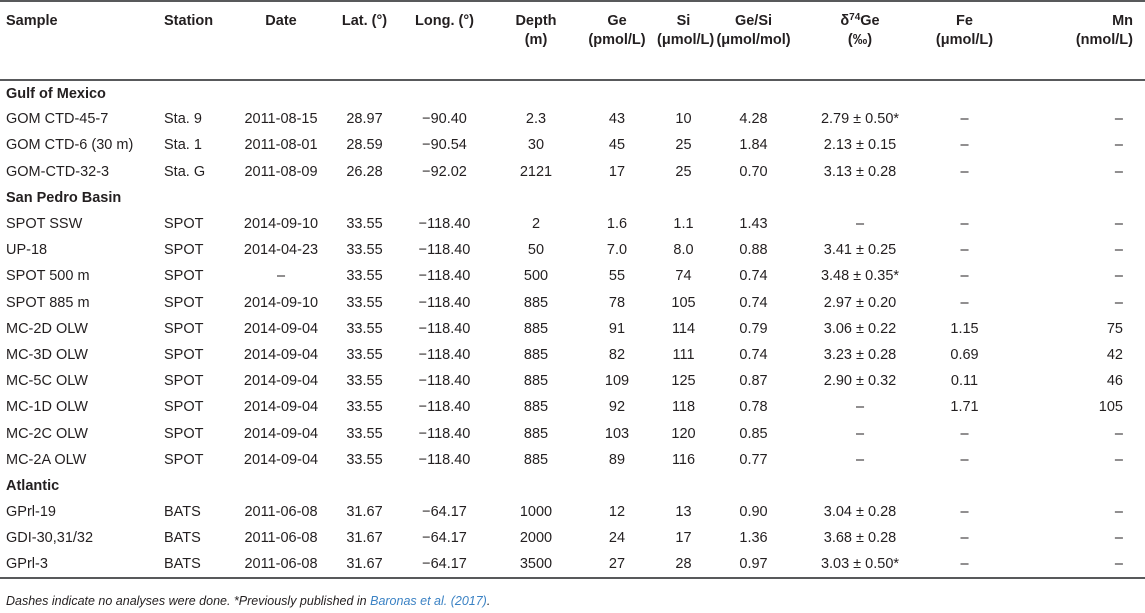  I want to click on col-header-date: Date, so click(281, 40).